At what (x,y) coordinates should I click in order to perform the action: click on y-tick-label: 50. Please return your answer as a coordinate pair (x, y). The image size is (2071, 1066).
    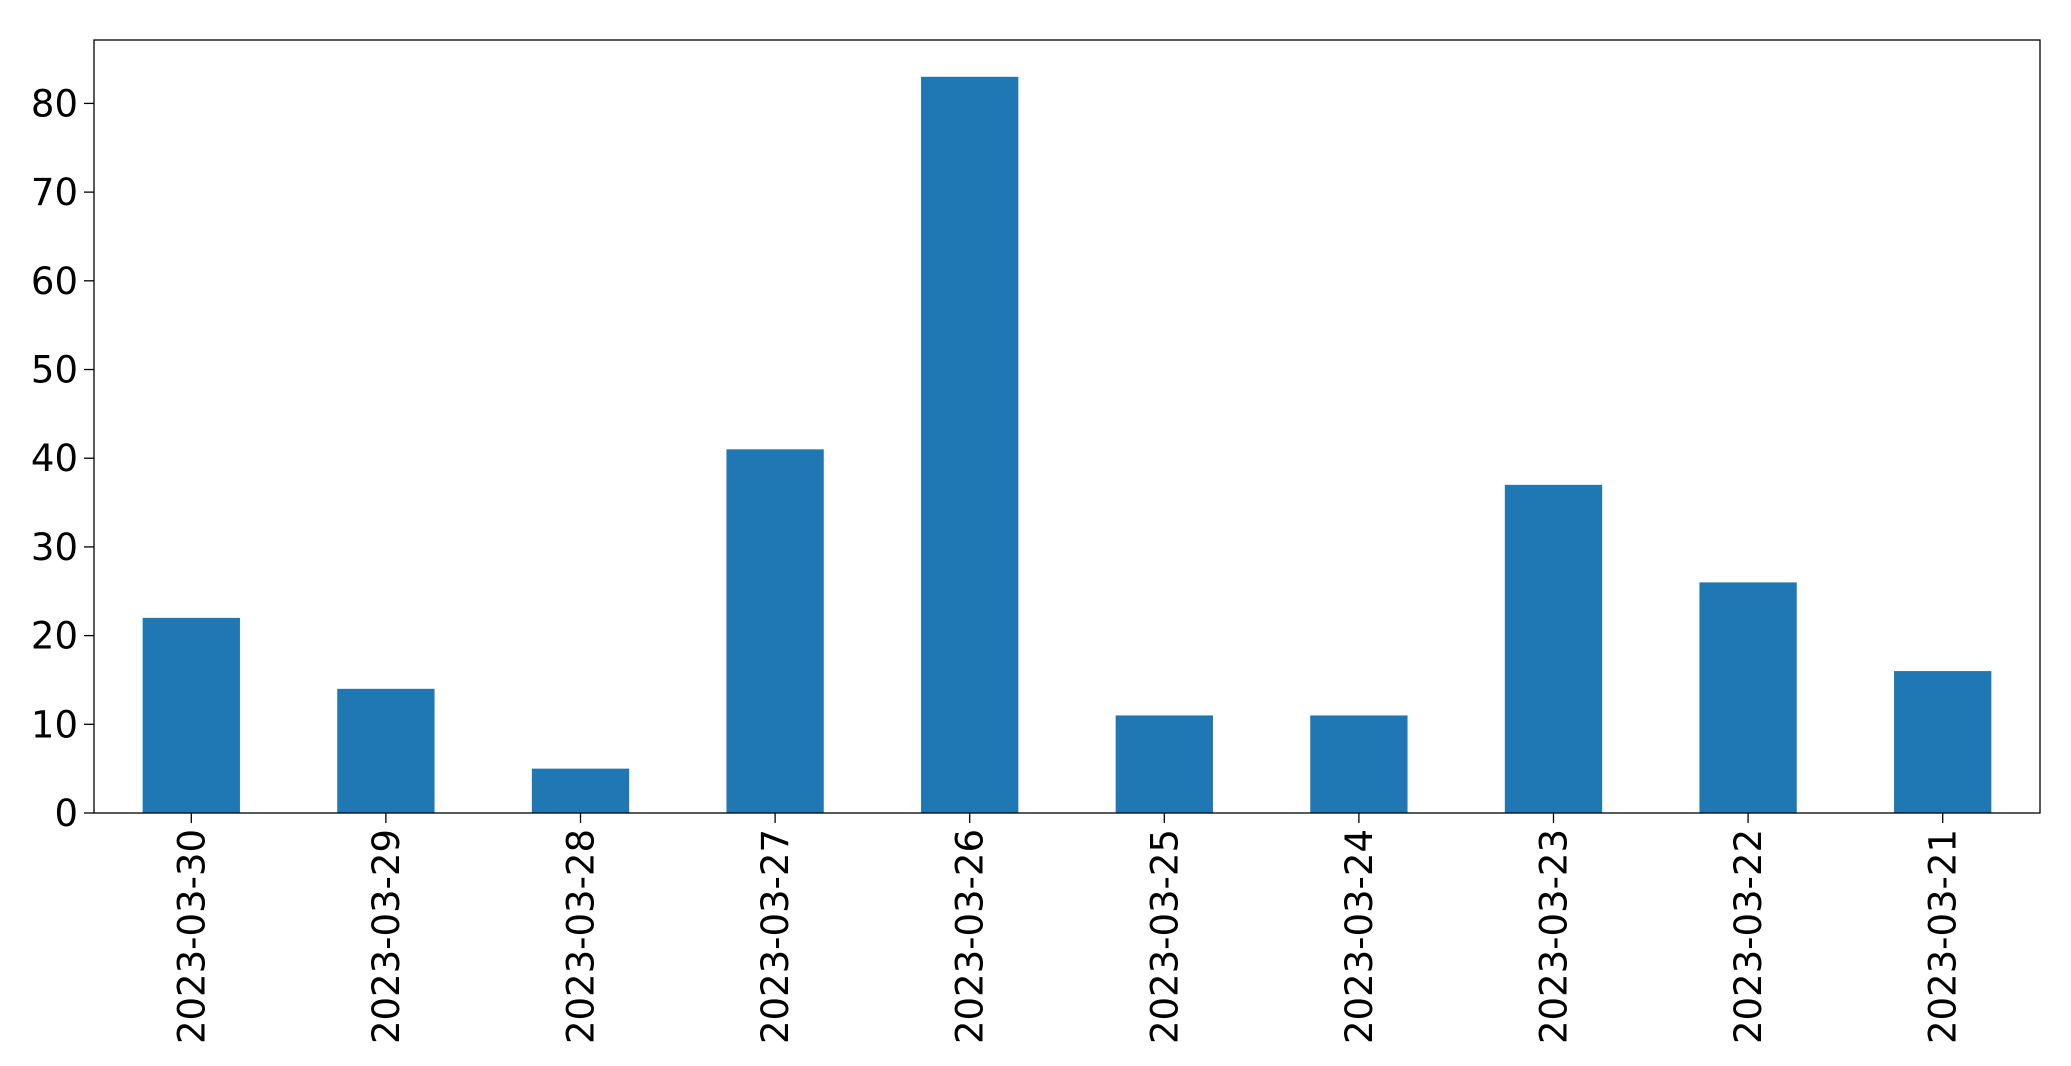
    Looking at the image, I should click on (54, 370).